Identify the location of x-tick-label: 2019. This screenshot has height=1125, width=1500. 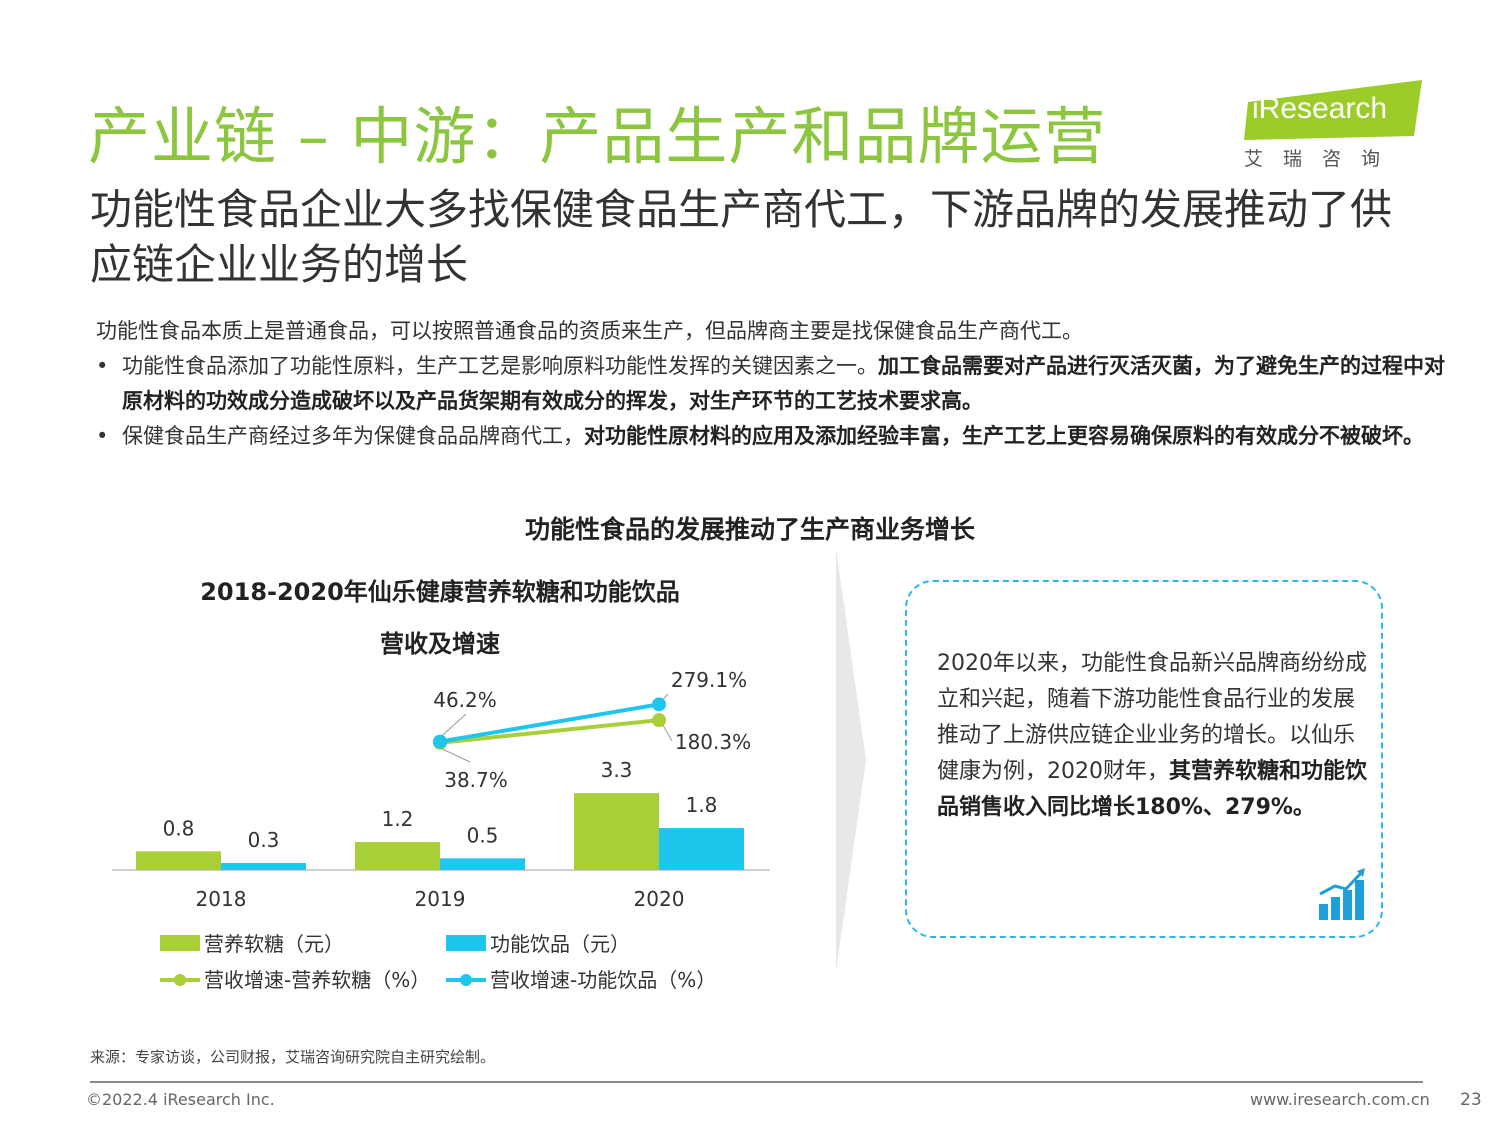
(440, 899).